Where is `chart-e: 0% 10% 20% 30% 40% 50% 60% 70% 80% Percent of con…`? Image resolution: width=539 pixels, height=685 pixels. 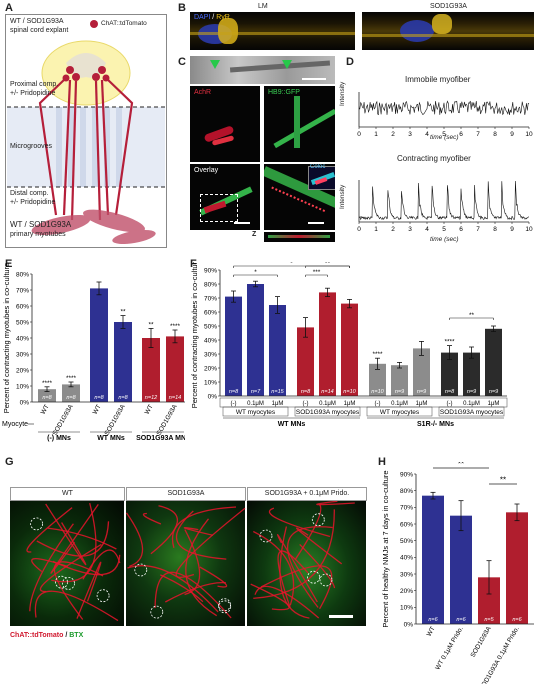 chart-e: 0% 10% 20% 30% 40% 50% 60% 70% 80% Percent of con… is located at coordinates (93, 352).